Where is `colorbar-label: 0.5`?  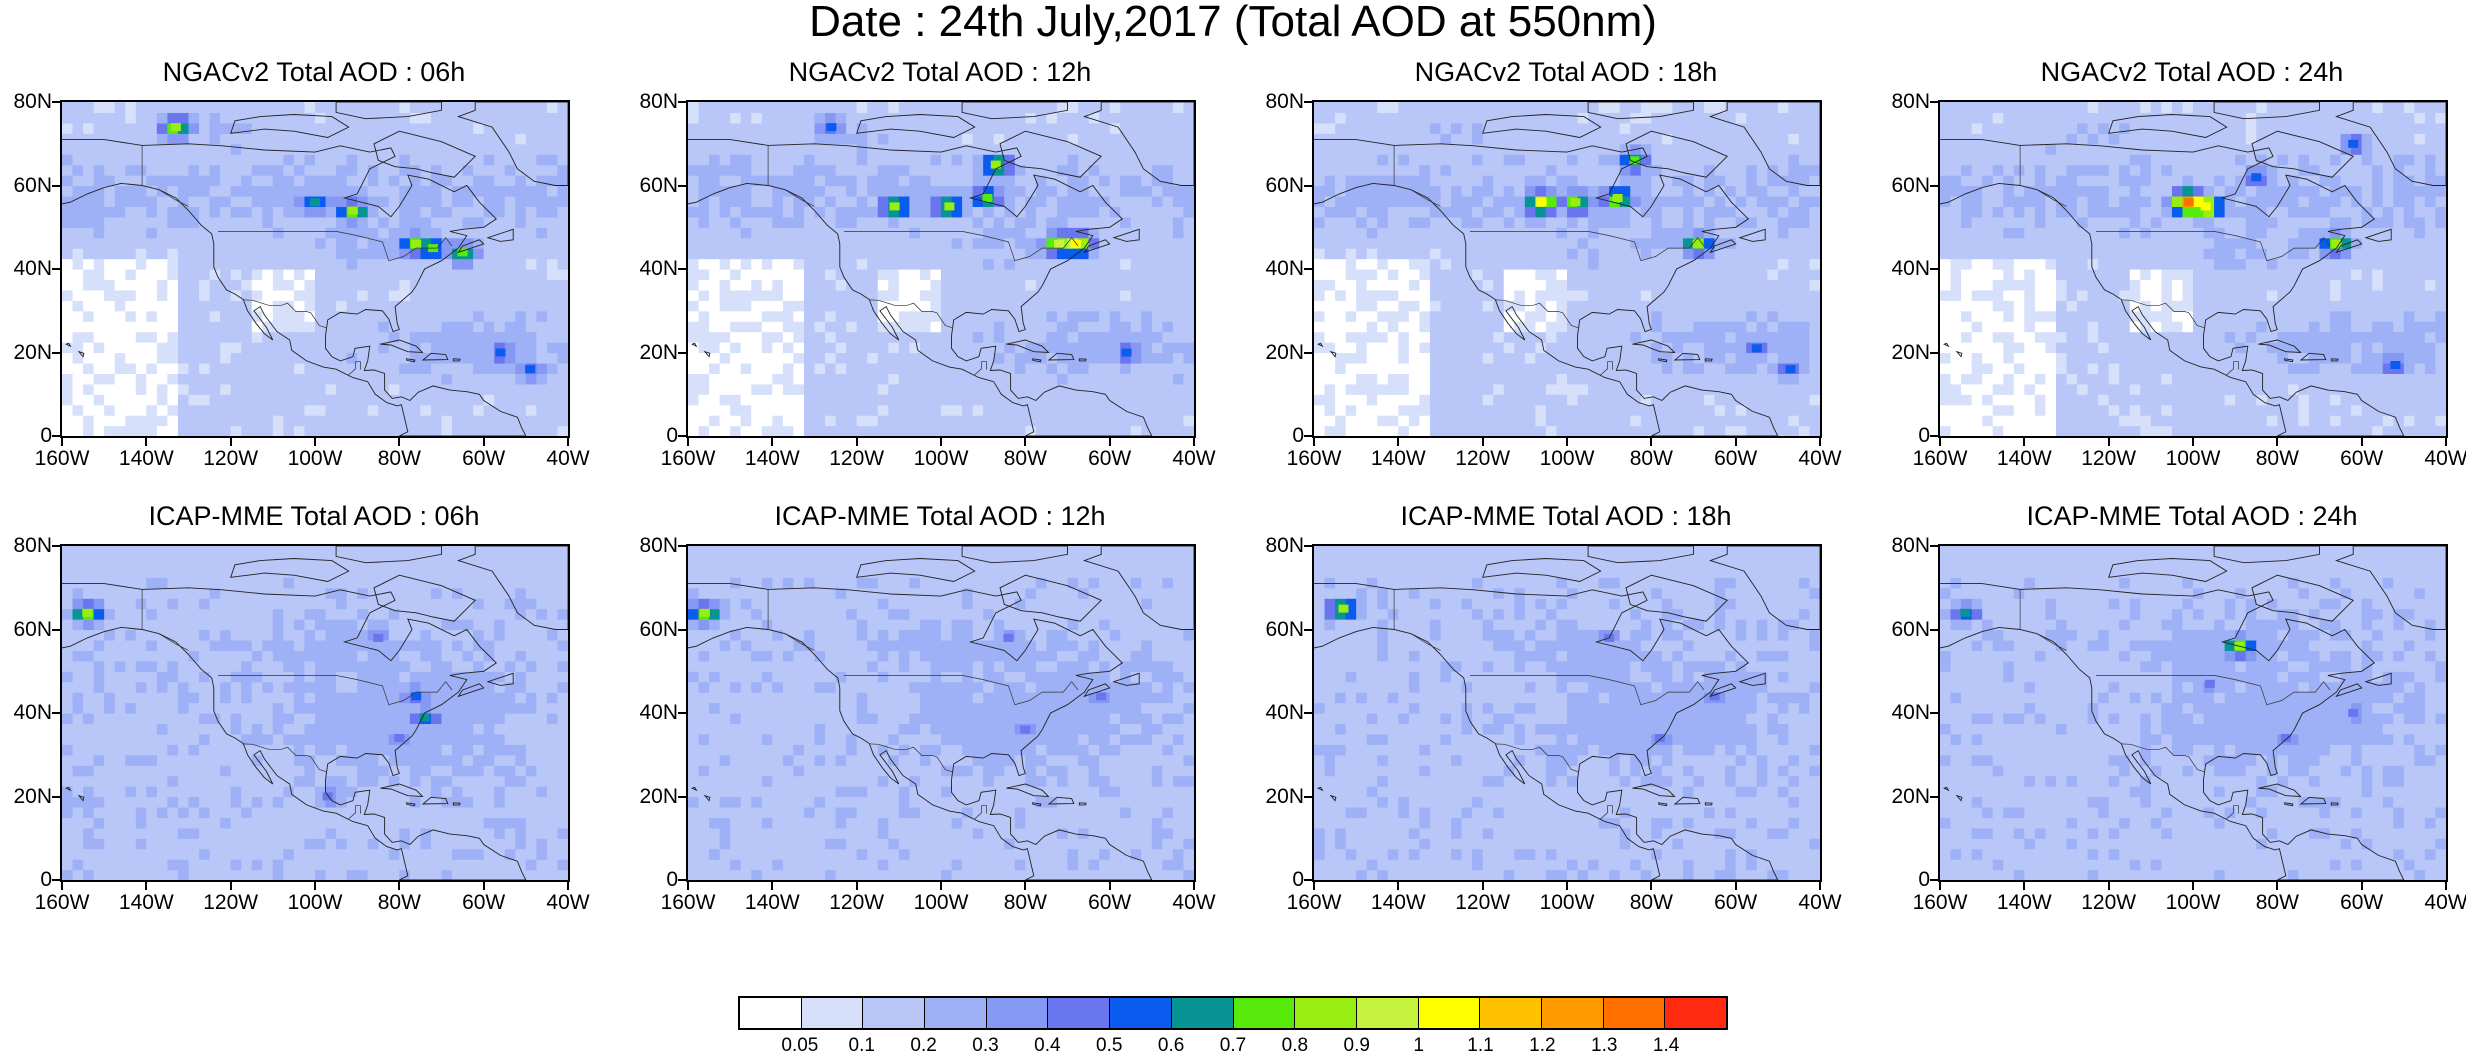 colorbar-label: 0.5 is located at coordinates (1109, 1045).